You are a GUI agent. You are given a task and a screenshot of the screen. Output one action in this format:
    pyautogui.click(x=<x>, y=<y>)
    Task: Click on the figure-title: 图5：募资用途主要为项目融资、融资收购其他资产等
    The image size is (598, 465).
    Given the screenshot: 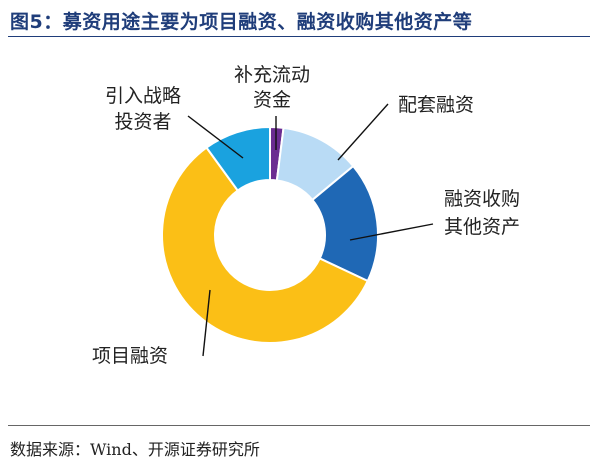 What is the action you would take?
    pyautogui.click(x=241, y=22)
    